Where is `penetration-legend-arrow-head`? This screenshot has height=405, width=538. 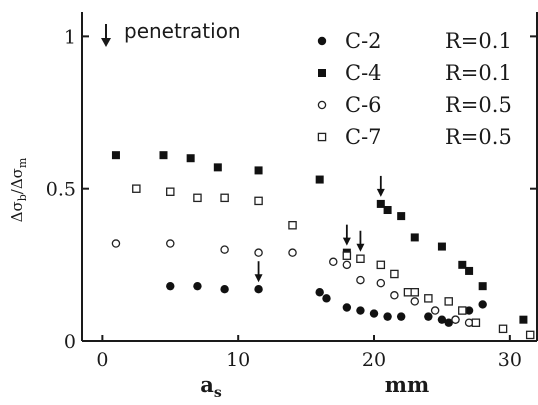
penetration-legend-arrow-head is located at coordinates (106, 42).